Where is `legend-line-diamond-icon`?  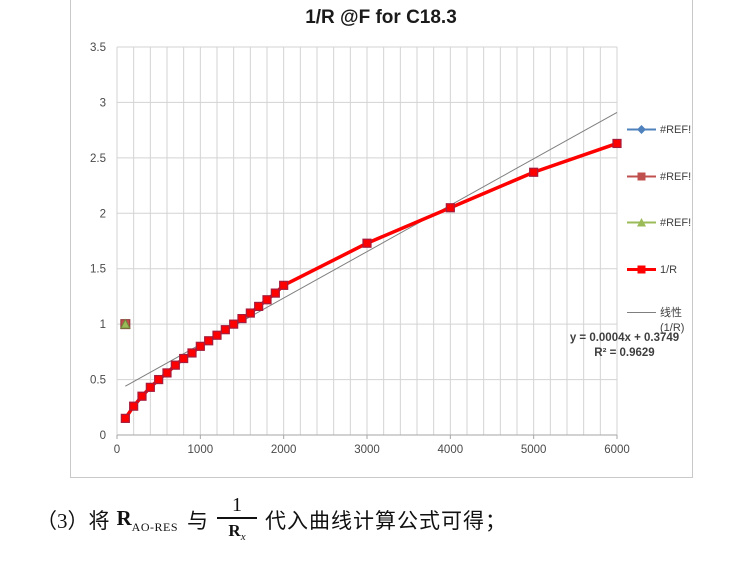 legend-line-diamond-icon is located at coordinates (641, 129).